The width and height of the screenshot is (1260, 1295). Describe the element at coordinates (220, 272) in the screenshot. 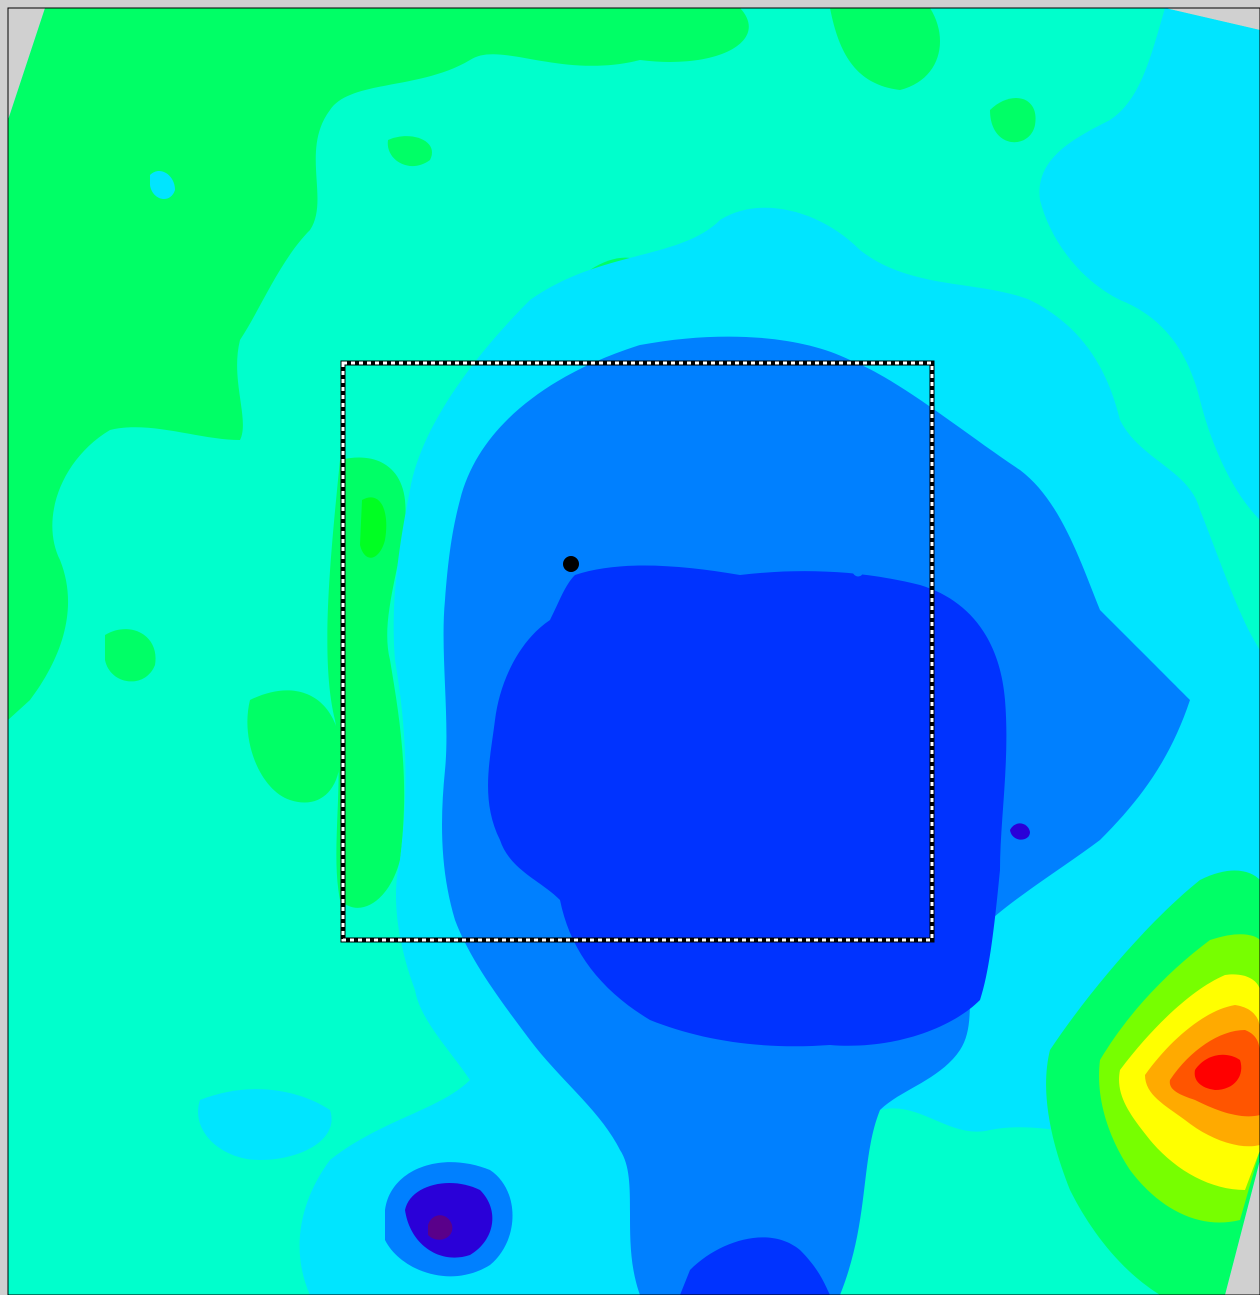

I see `contour-level-green-islet-a` at that location.